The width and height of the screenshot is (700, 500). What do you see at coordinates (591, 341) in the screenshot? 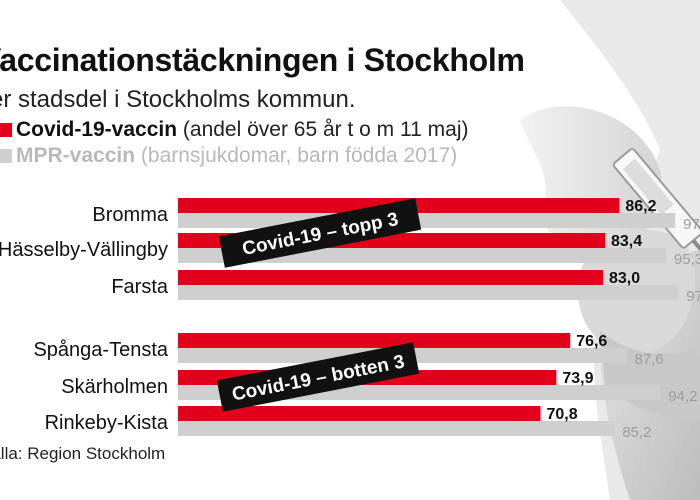
I see `value-label-covid: 76,6` at bounding box center [591, 341].